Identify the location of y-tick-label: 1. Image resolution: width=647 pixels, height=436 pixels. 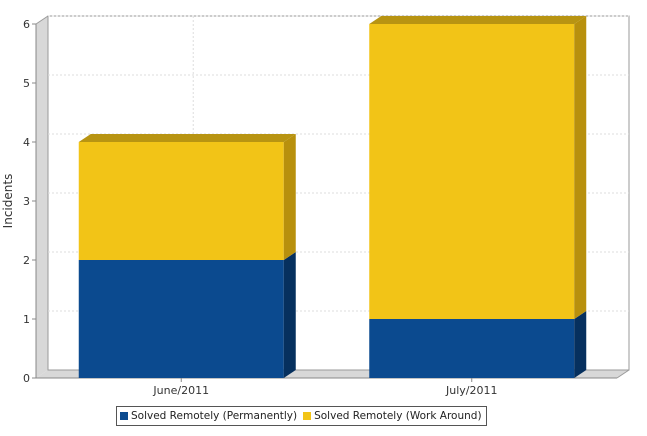
(26, 319).